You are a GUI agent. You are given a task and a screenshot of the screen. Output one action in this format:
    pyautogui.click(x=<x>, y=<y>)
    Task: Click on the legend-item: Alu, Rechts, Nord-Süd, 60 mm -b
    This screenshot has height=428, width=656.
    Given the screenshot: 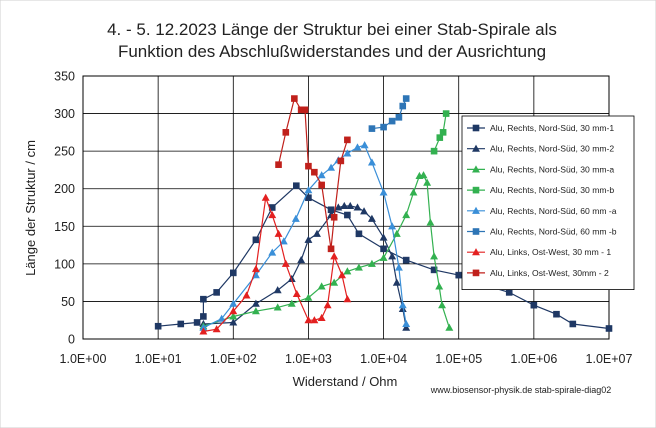 What is the action you would take?
    pyautogui.click(x=542, y=232)
    